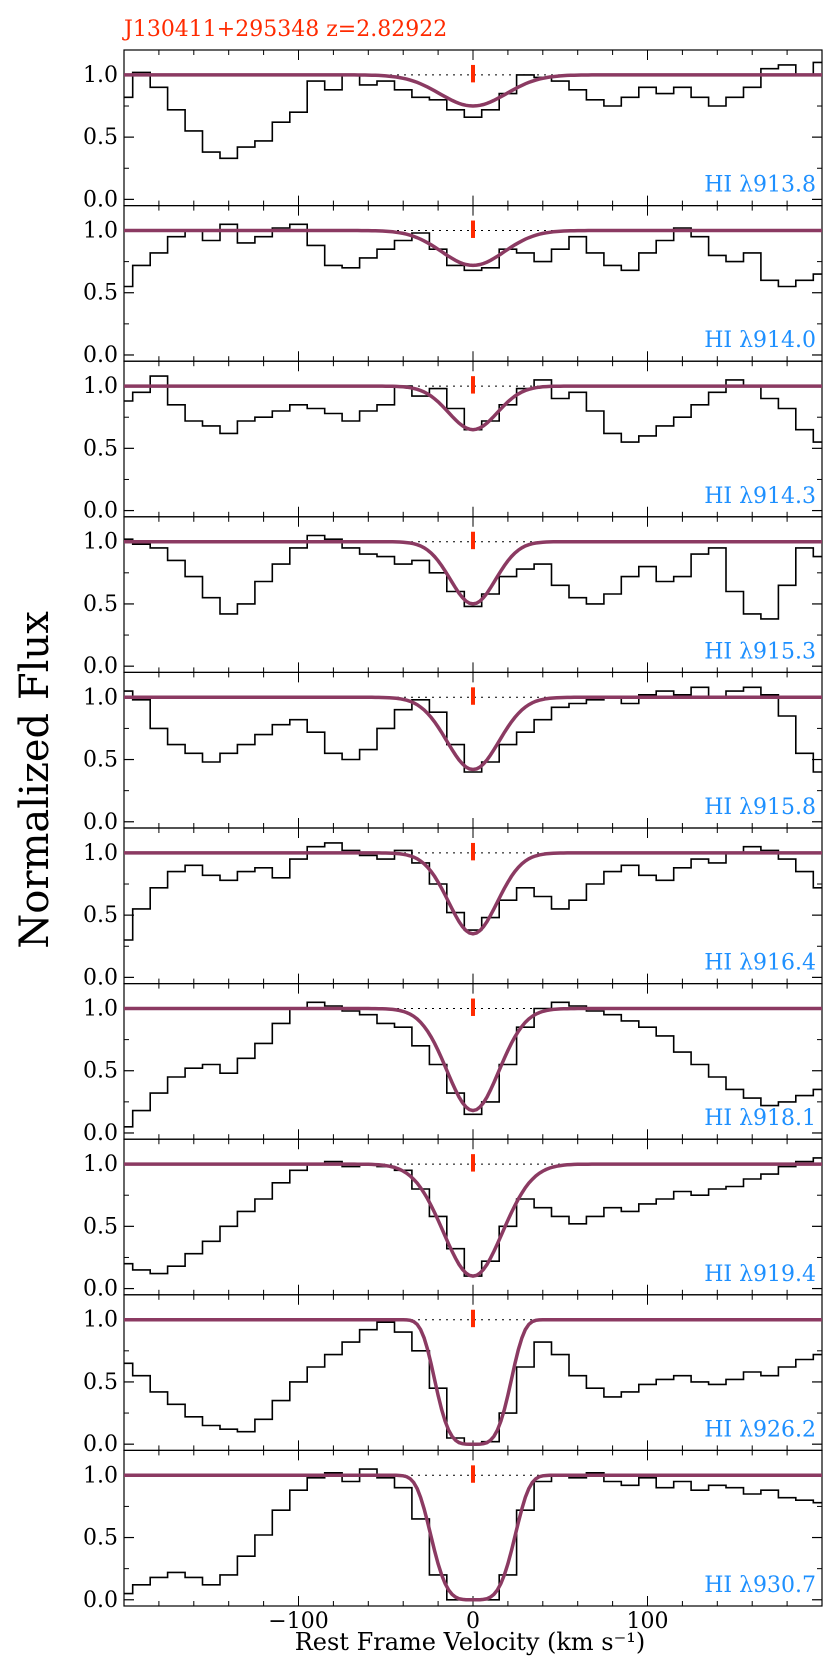 The image size is (830, 1661). What do you see at coordinates (760, 1585) in the screenshot?
I see `ion-label: HI λ930.7` at bounding box center [760, 1585].